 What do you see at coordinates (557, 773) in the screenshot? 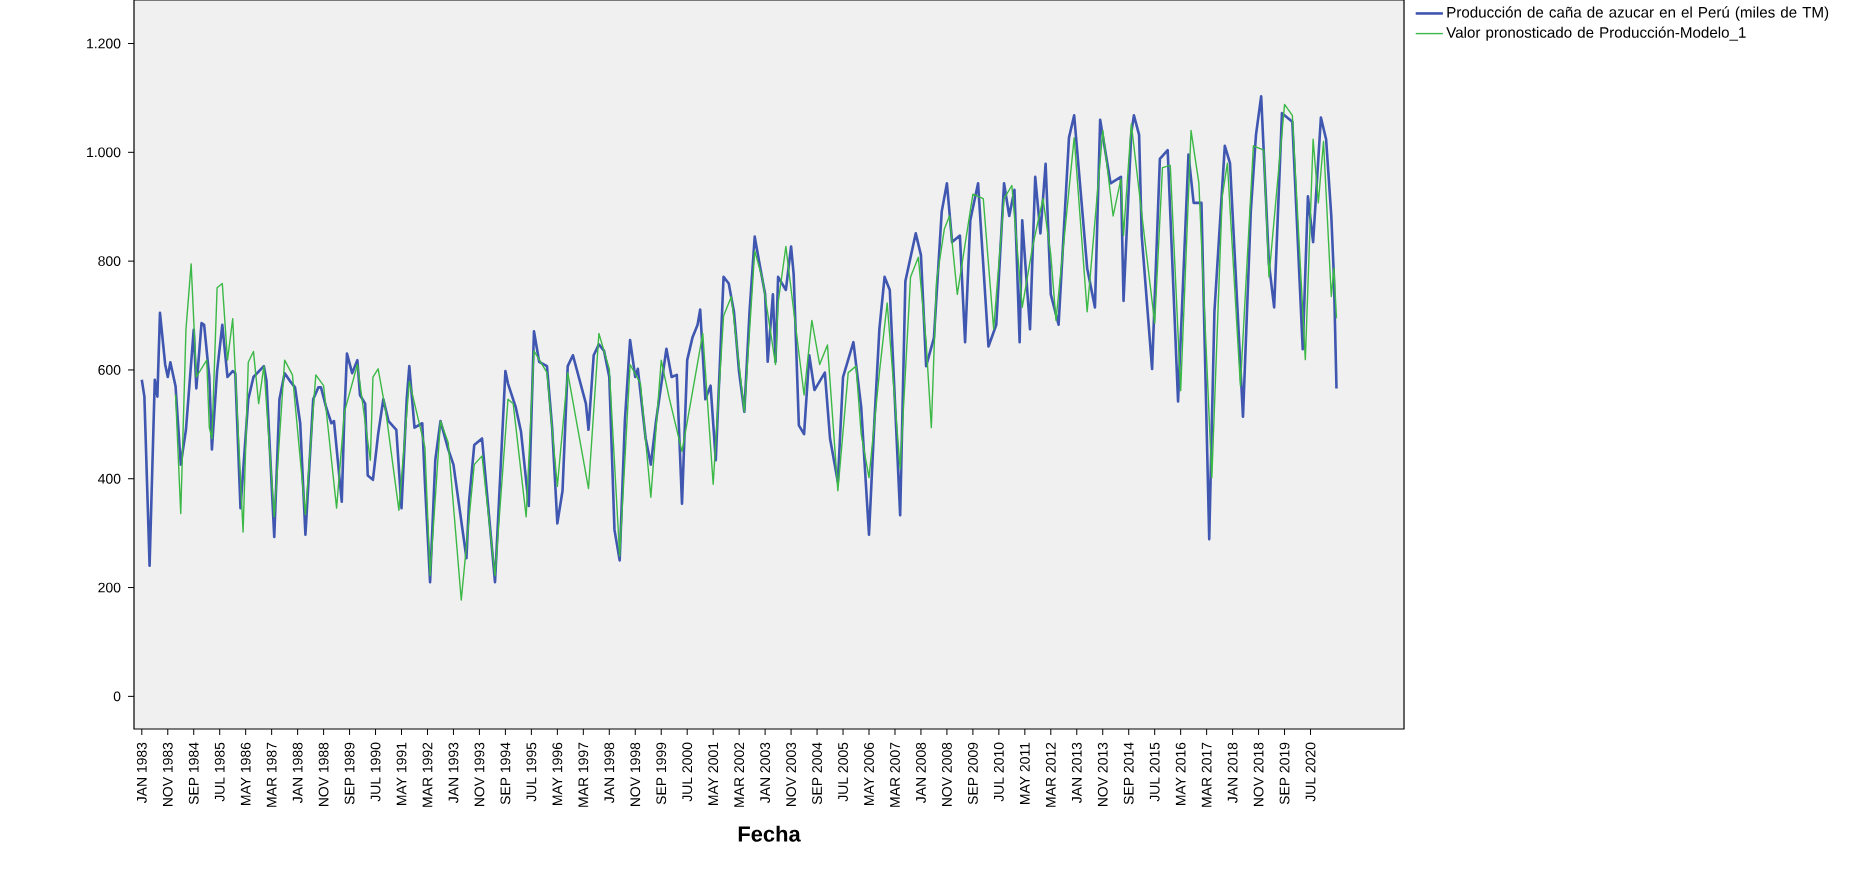
I see `x-tick-label: MAY 1996` at bounding box center [557, 773].